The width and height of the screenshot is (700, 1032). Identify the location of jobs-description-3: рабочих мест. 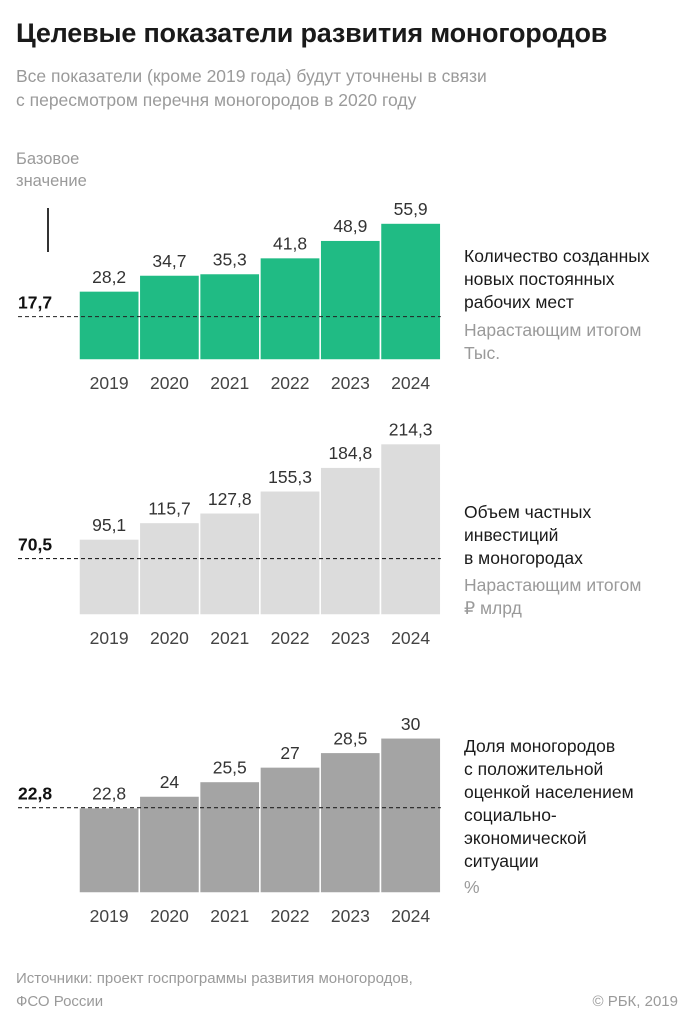
(519, 302).